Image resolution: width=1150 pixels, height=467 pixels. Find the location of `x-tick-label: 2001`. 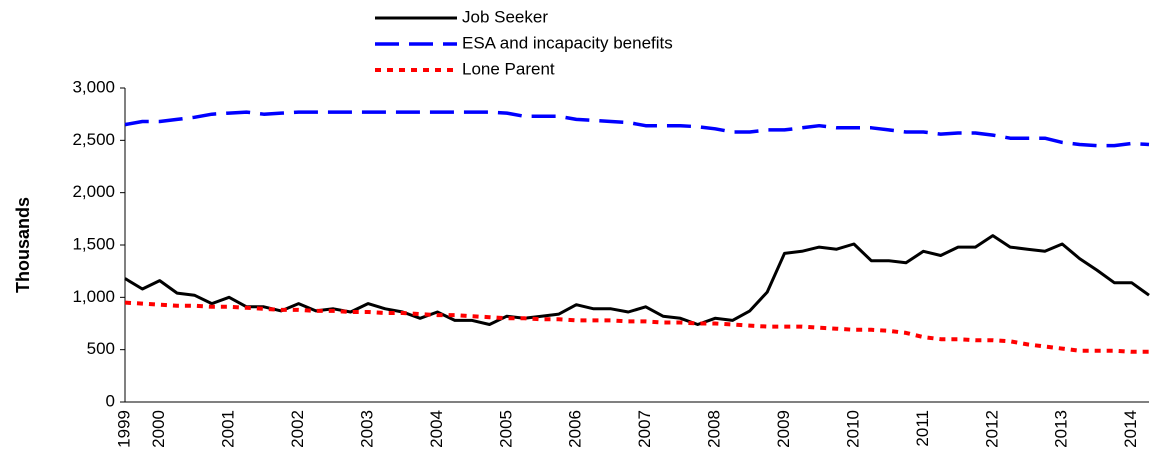

x-tick-label: 2001 is located at coordinates (228, 429).